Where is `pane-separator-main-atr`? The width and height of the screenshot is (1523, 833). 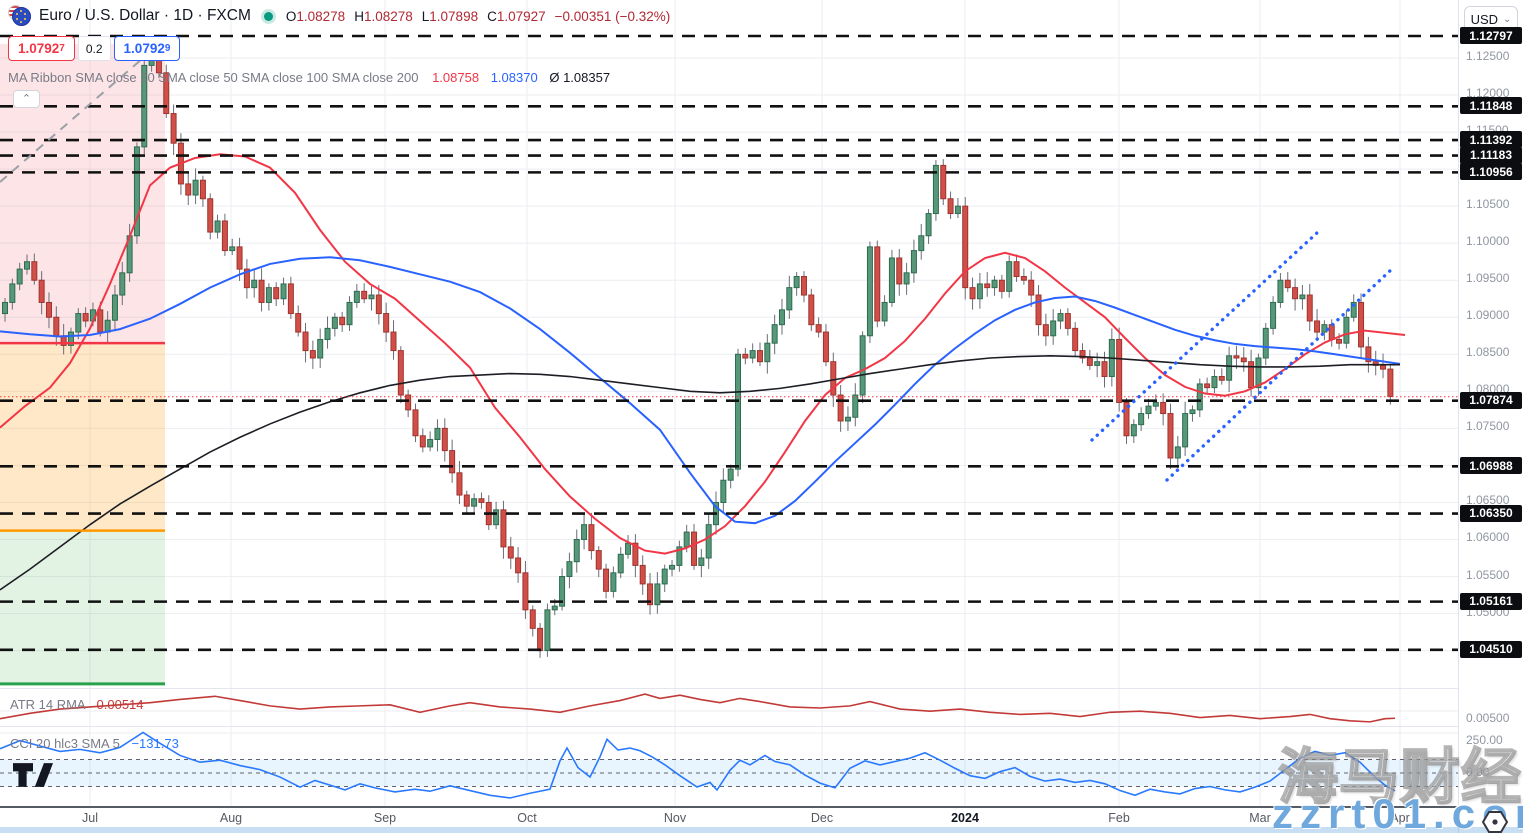
pane-separator-main-atr is located at coordinates (761, 688).